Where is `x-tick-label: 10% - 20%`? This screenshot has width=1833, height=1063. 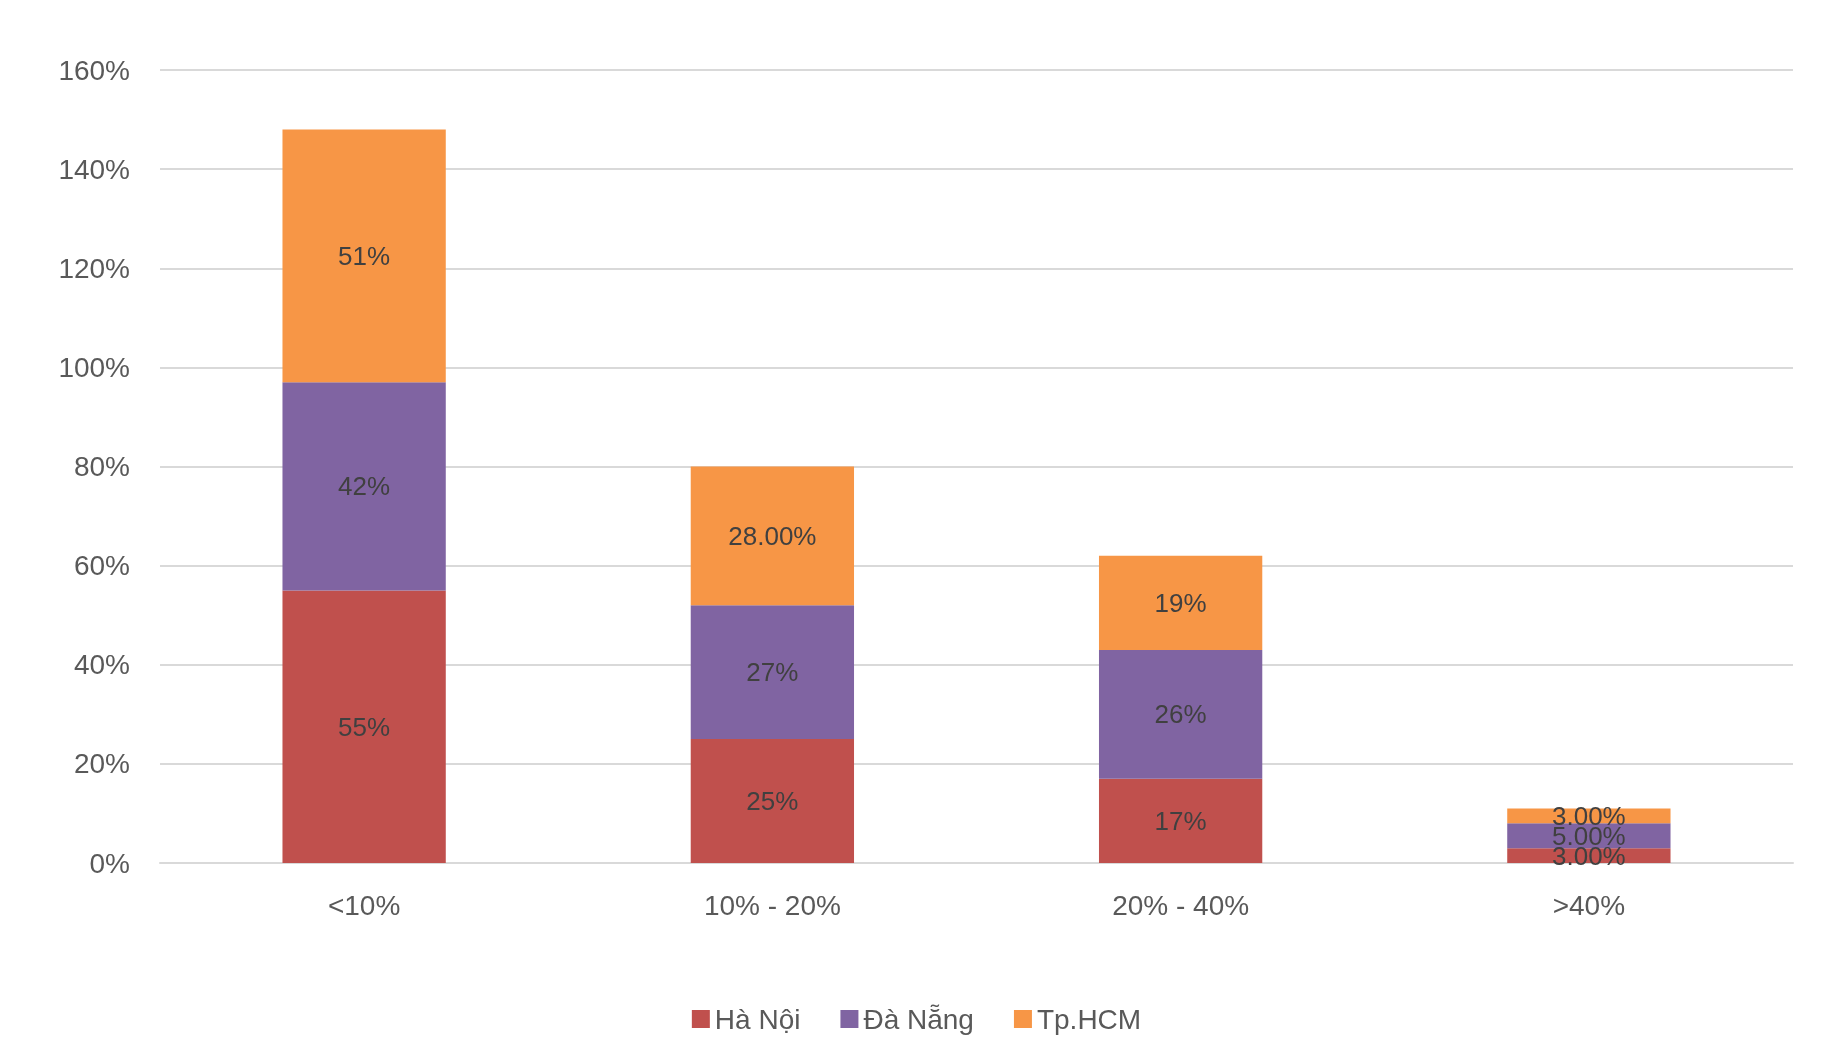
x-tick-label: 10% - 20% is located at coordinates (772, 905).